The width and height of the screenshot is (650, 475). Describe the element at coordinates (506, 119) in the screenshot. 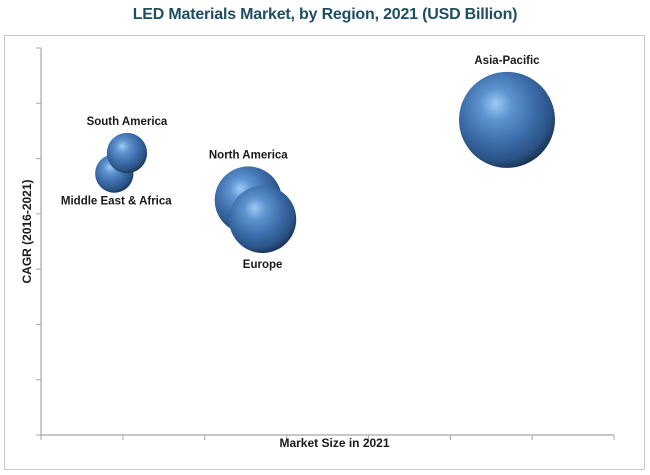

I see `bubble-asia-pacific` at that location.